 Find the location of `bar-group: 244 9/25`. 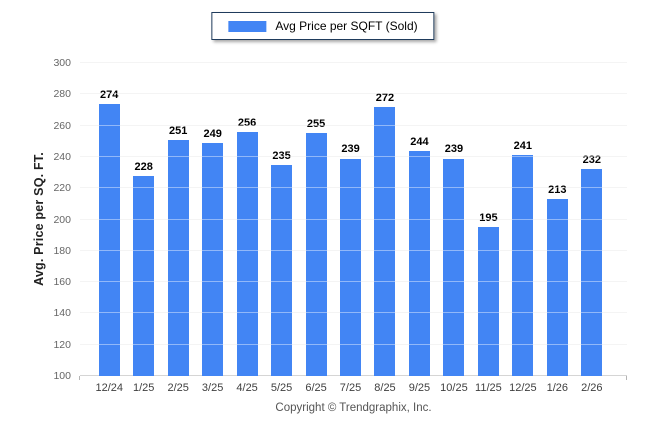

bar-group: 244 9/25 is located at coordinates (419, 228).